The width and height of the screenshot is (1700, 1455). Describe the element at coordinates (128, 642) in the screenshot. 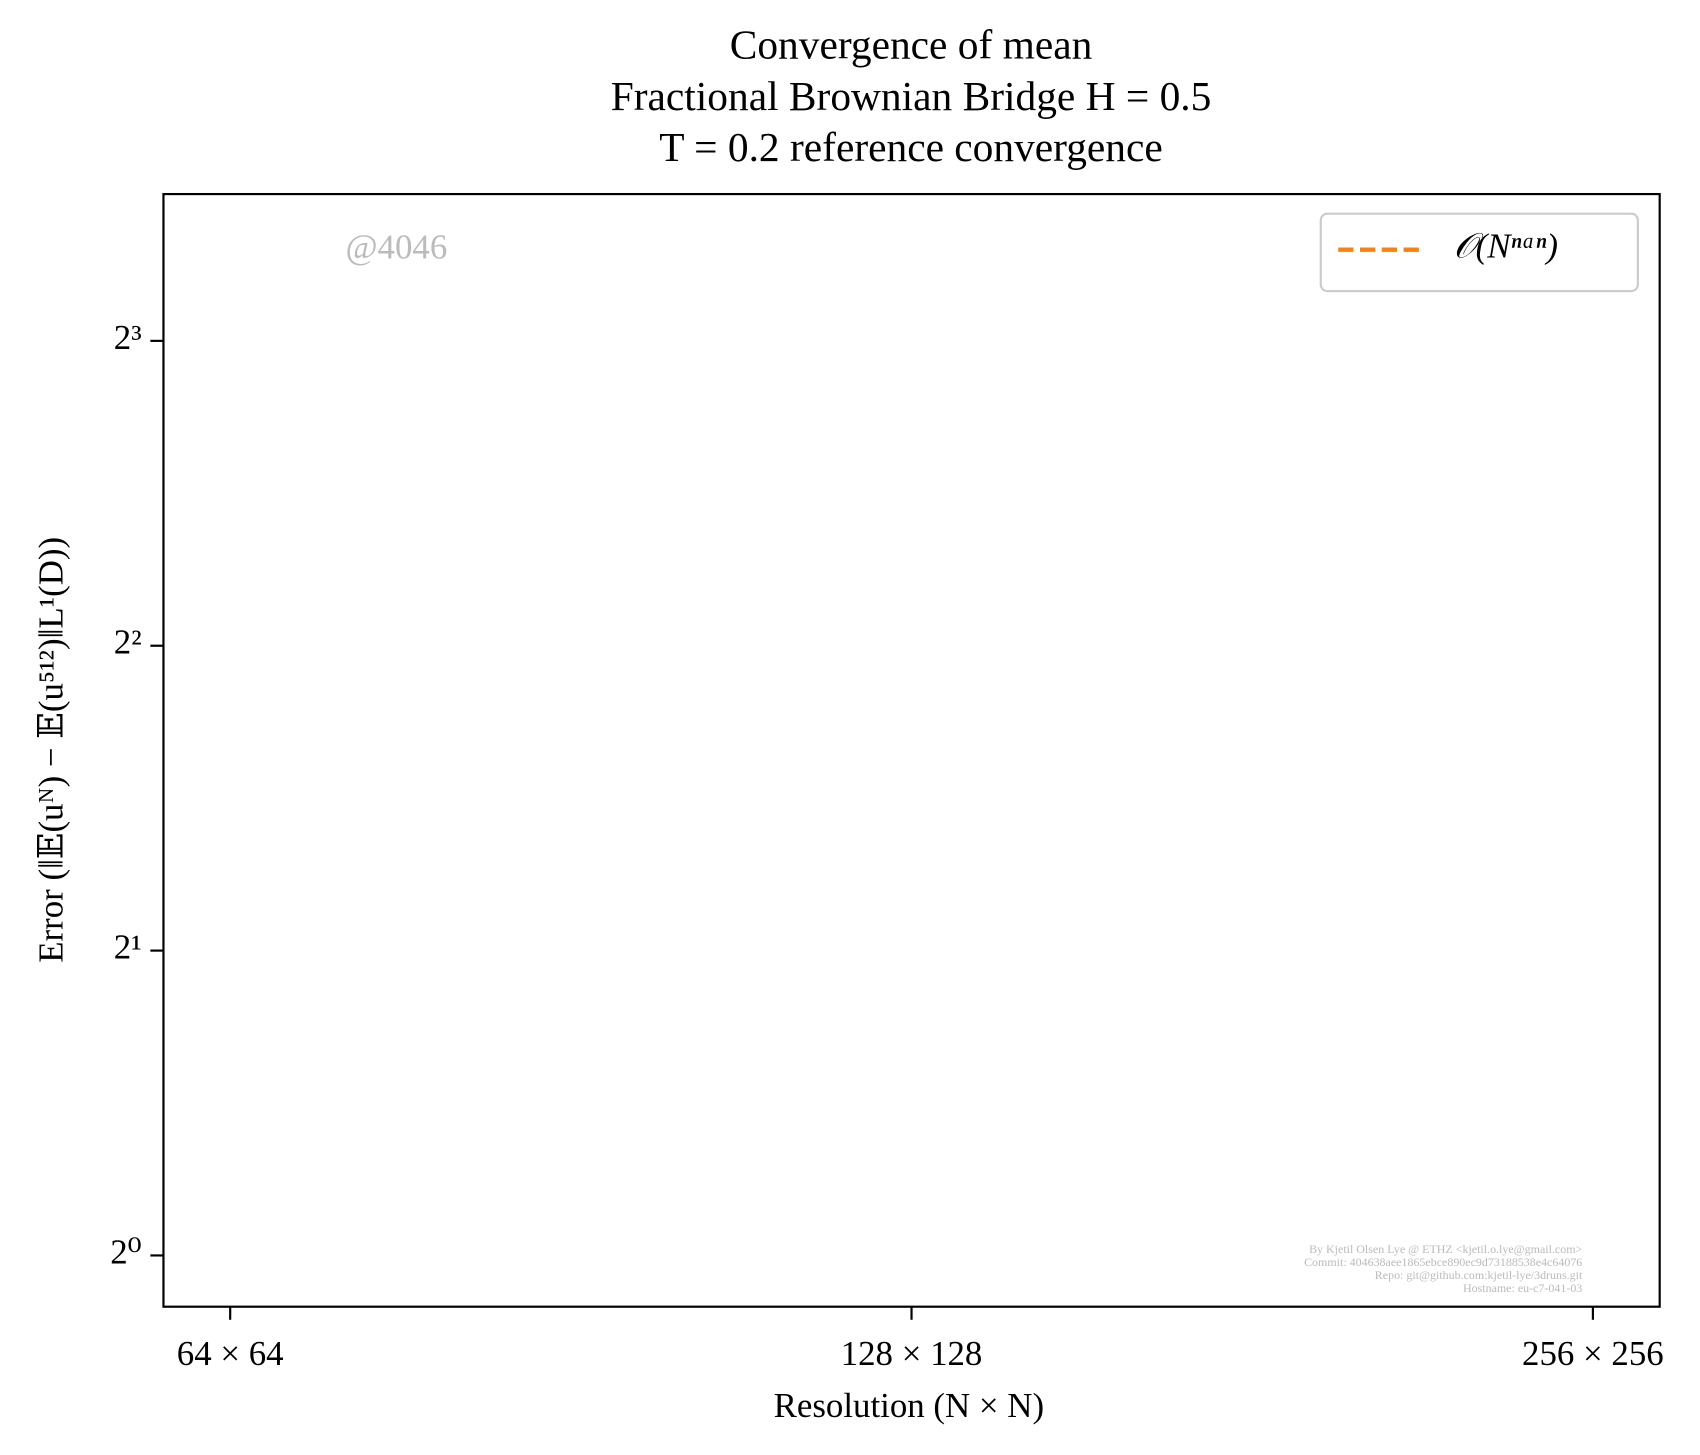

I see `y-tick-label: 2²` at that location.